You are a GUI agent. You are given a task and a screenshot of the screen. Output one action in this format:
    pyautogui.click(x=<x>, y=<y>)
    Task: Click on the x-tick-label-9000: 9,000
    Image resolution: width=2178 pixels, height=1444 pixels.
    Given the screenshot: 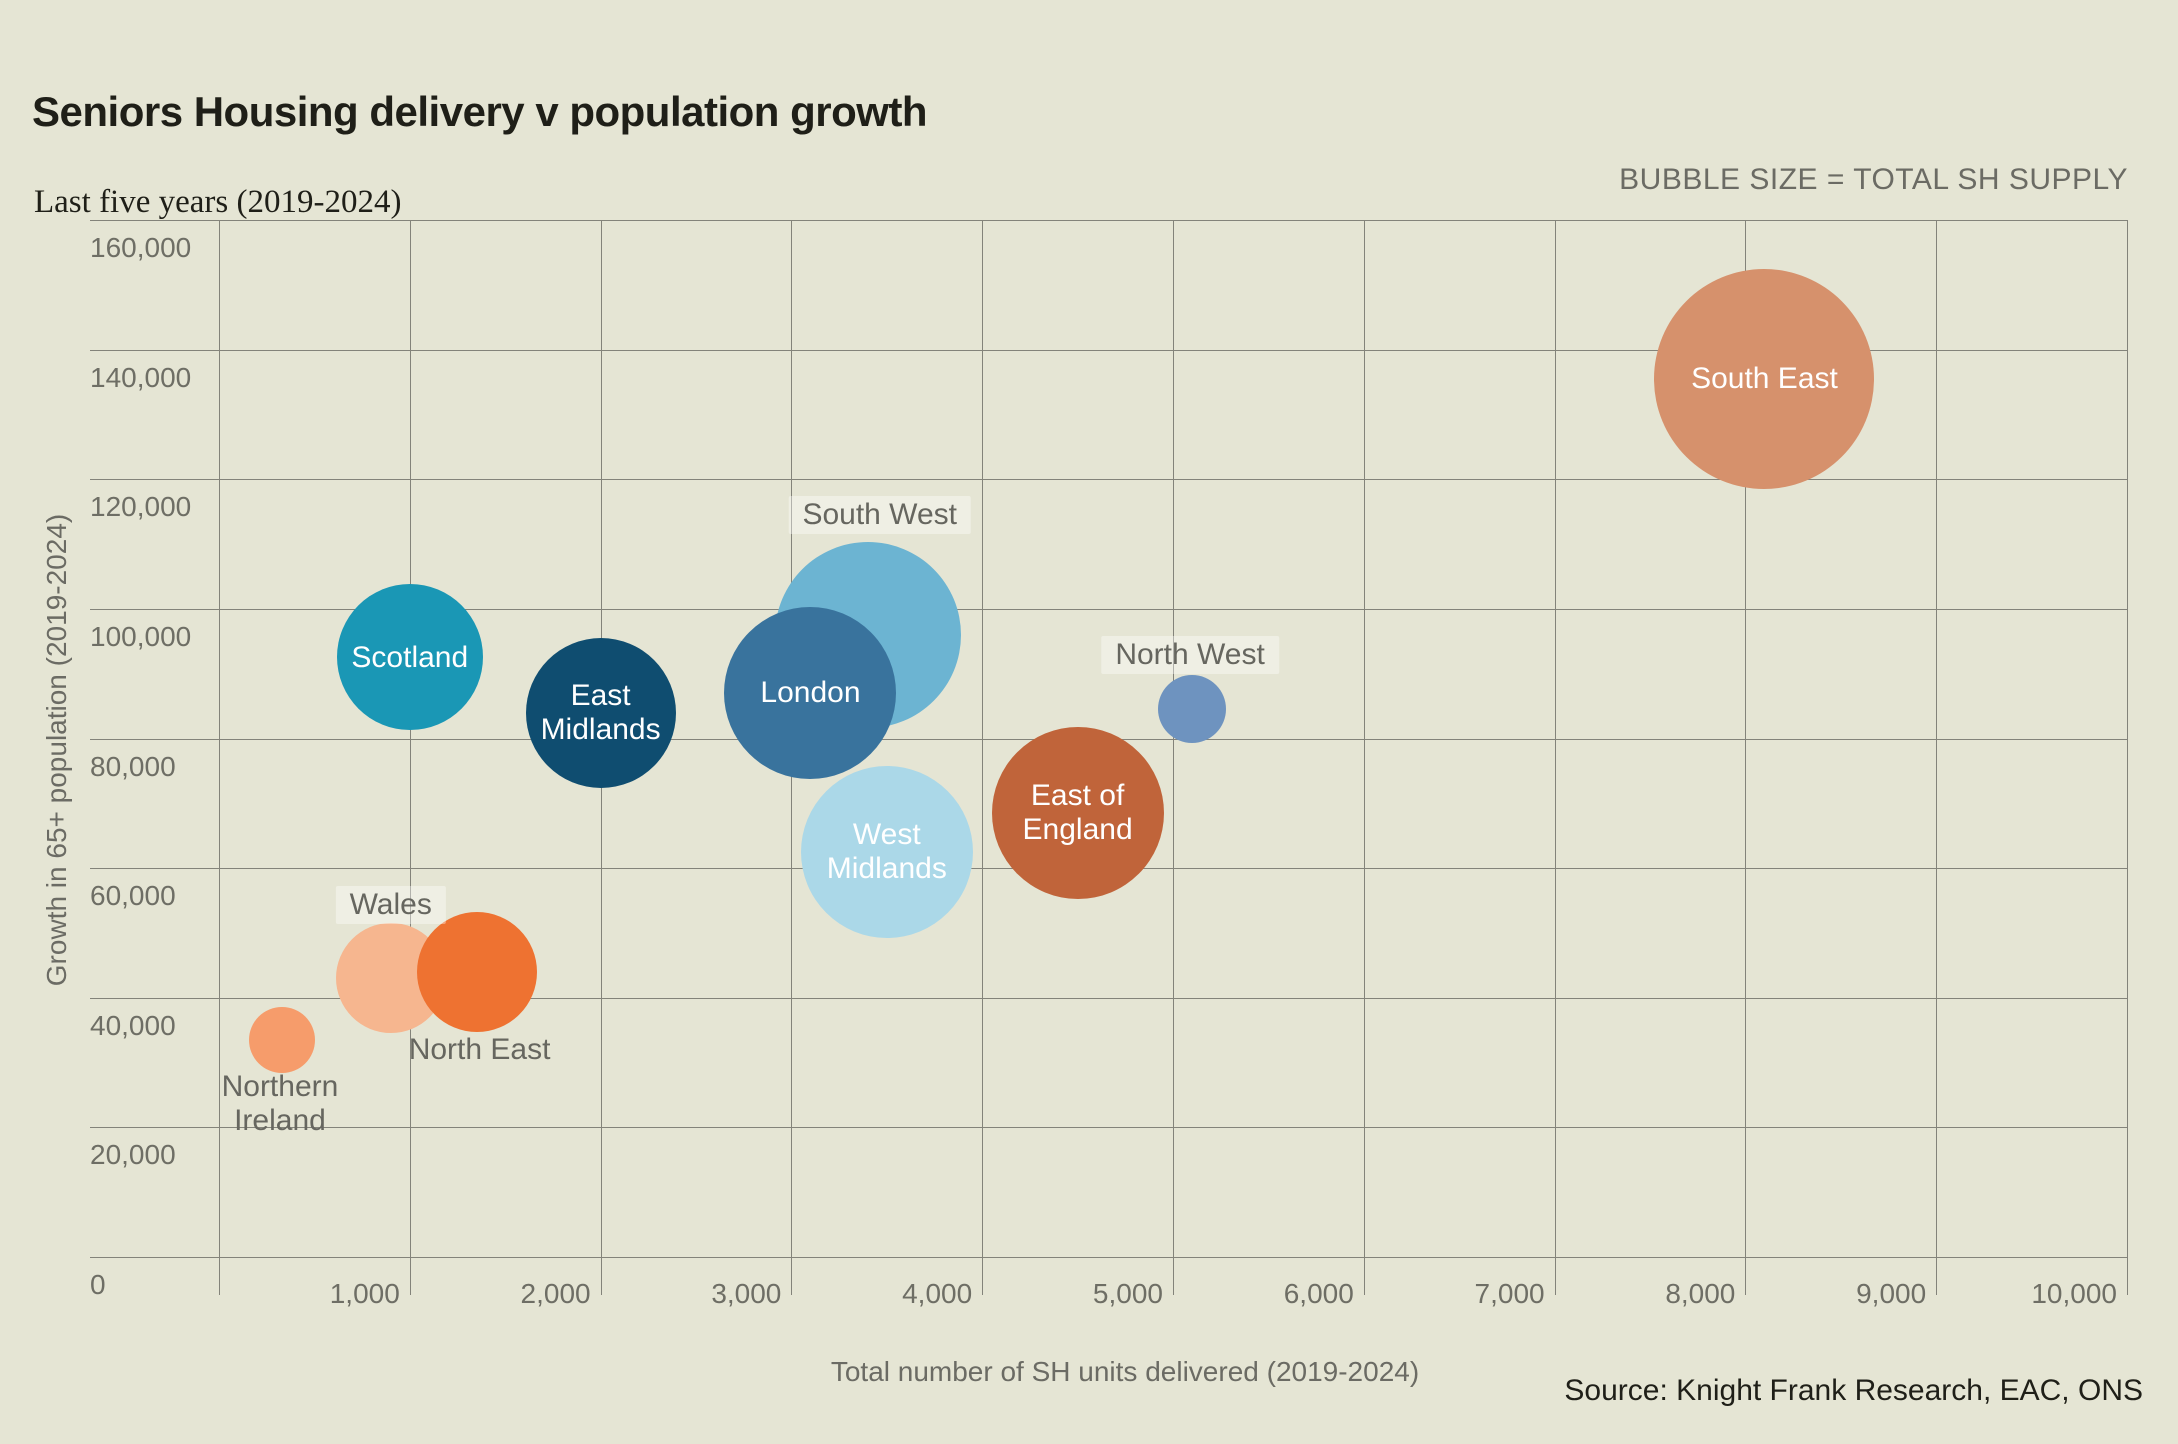 What is the action you would take?
    pyautogui.click(x=1891, y=1293)
    